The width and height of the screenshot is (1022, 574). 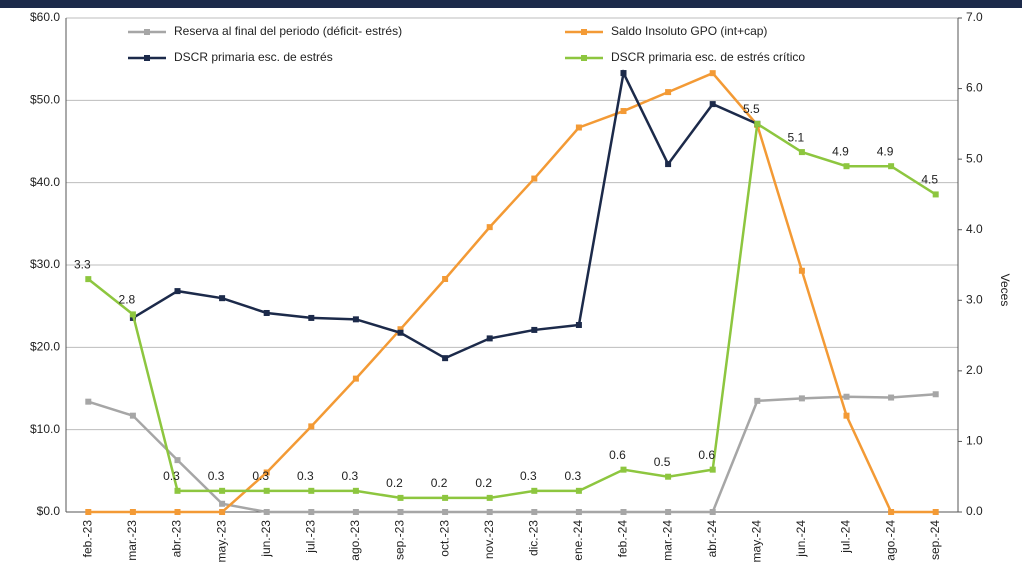 I want to click on x-tick-label: dic.-23, so click(x=533, y=538).